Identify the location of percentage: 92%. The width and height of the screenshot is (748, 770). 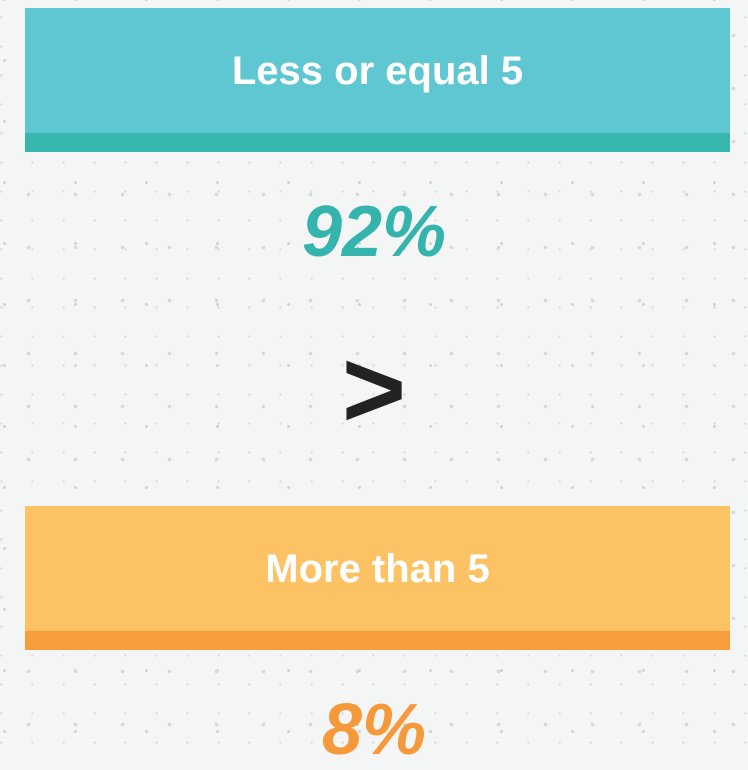
(374, 232).